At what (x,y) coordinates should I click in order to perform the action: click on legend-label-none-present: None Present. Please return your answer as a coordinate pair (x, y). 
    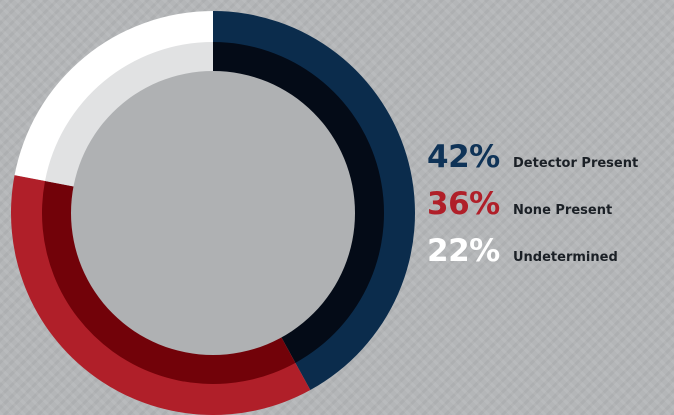
    Looking at the image, I should click on (563, 210).